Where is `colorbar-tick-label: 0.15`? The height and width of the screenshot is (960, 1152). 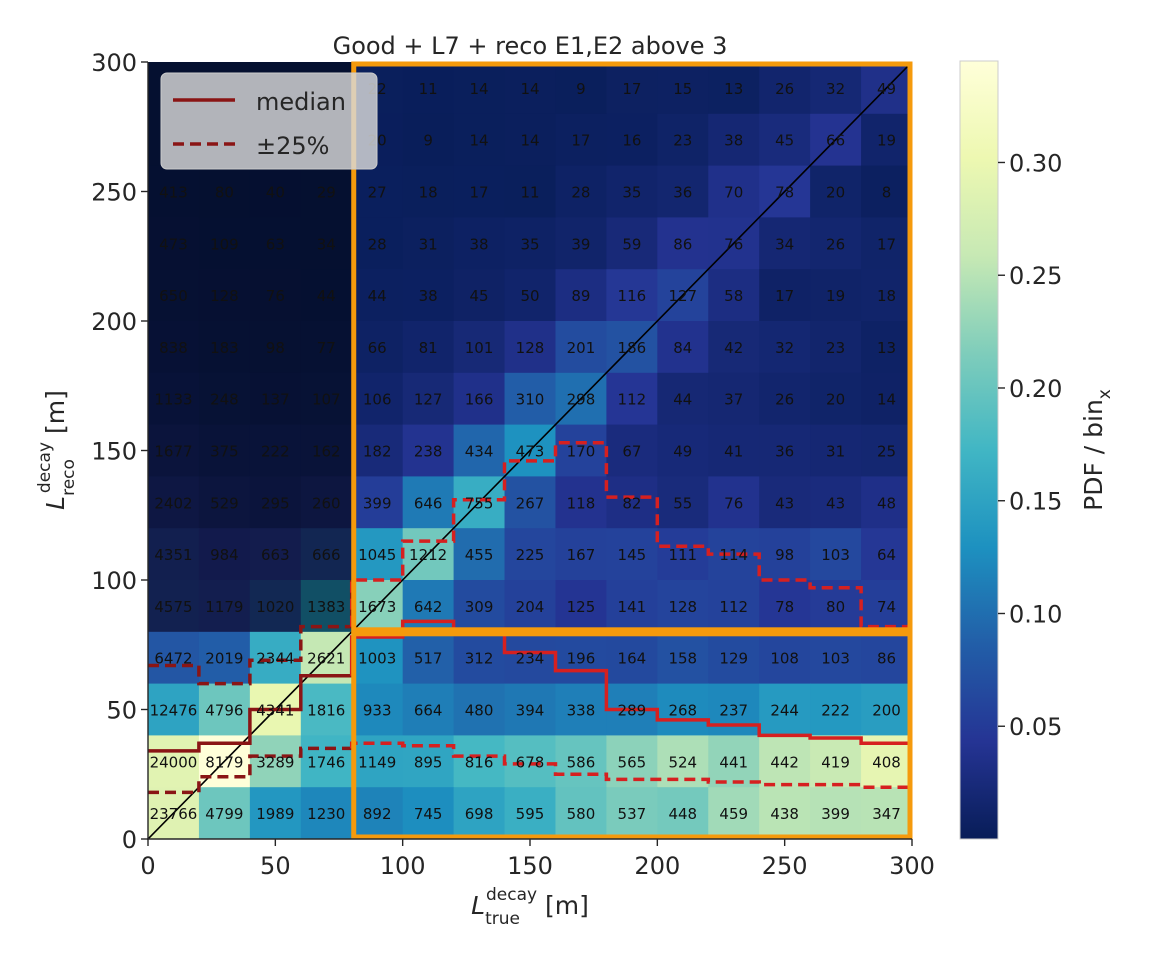 colorbar-tick-label: 0.15 is located at coordinates (1035, 502).